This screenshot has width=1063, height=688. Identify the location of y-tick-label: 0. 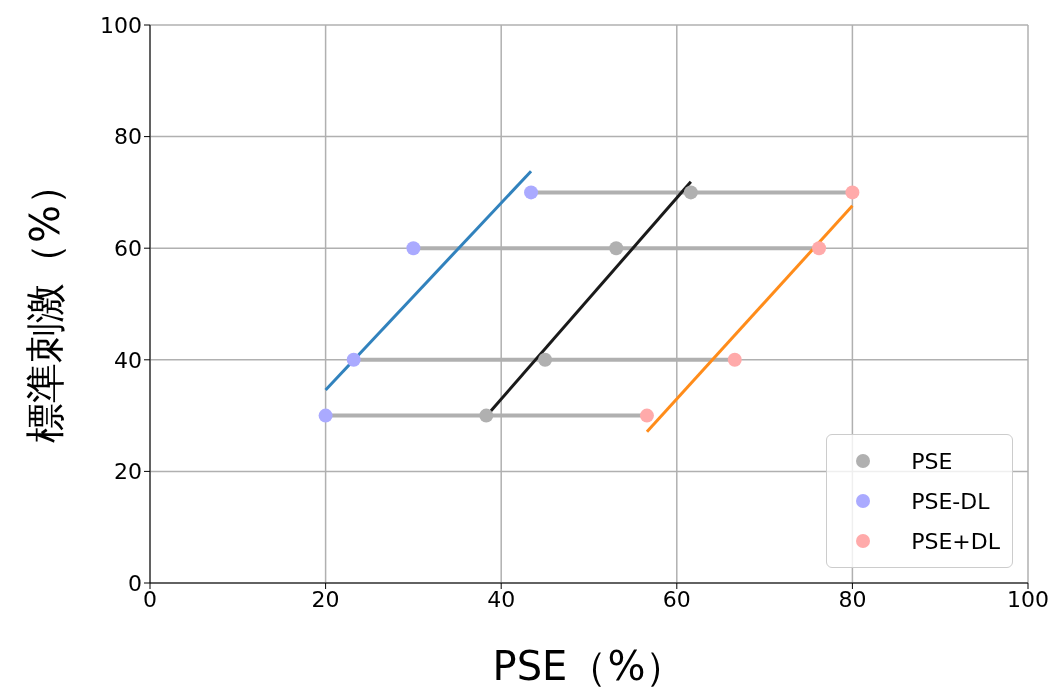
(135, 583).